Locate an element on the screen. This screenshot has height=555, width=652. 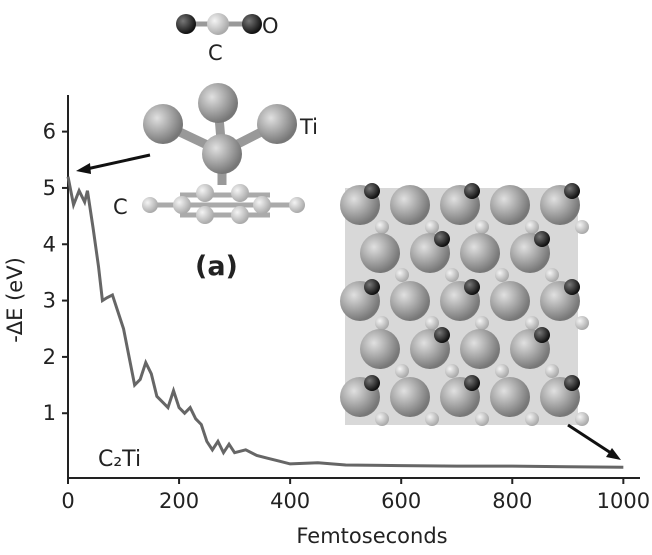
panel-label: (a) is located at coordinates (216, 266).